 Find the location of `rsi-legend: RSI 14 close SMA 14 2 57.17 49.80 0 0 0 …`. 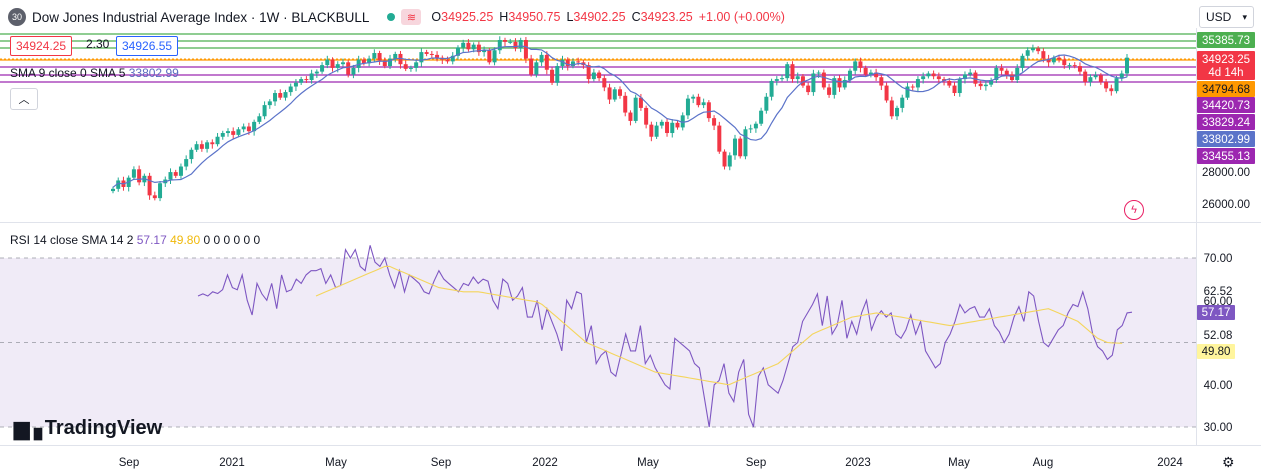

rsi-legend: RSI 14 close SMA 14 2 57.17 49.80 0 0 0 … is located at coordinates (135, 240).